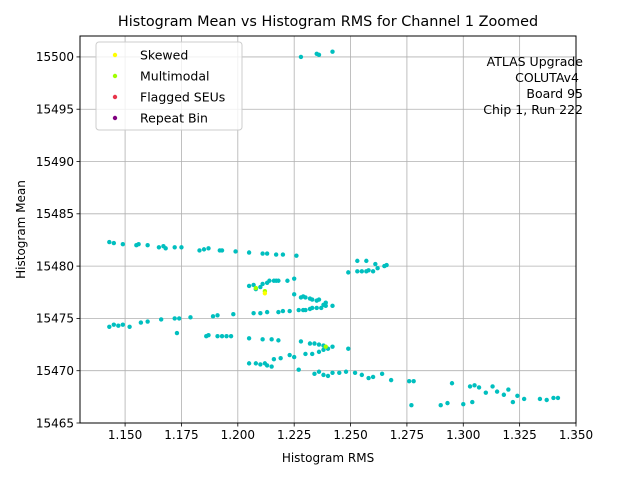 The width and height of the screenshot is (640, 480). What do you see at coordinates (407, 435) in the screenshot?
I see `x-tick-label: 1.275` at bounding box center [407, 435].